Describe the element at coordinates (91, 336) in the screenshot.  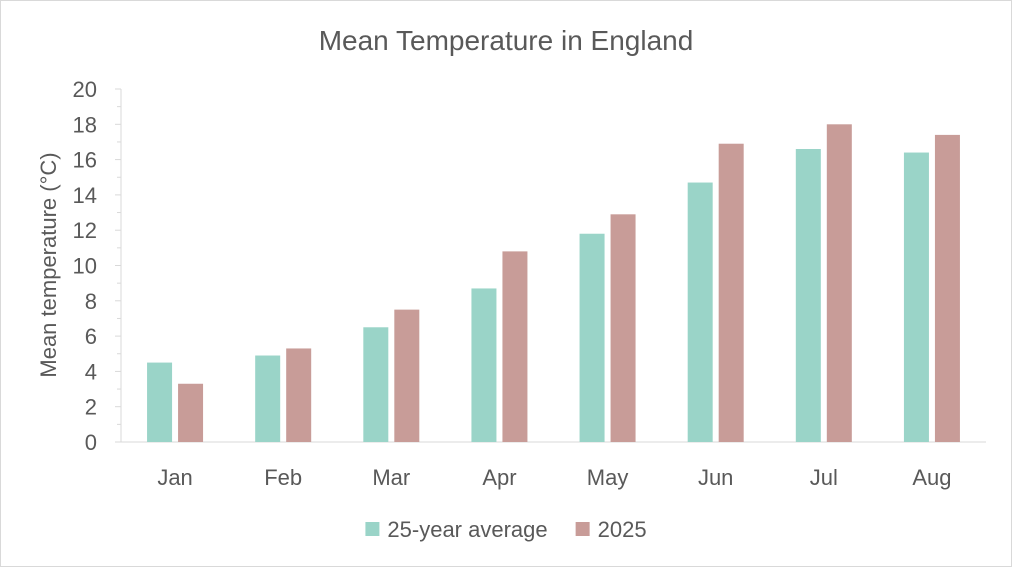
I see `y-tick-label: 6` at that location.